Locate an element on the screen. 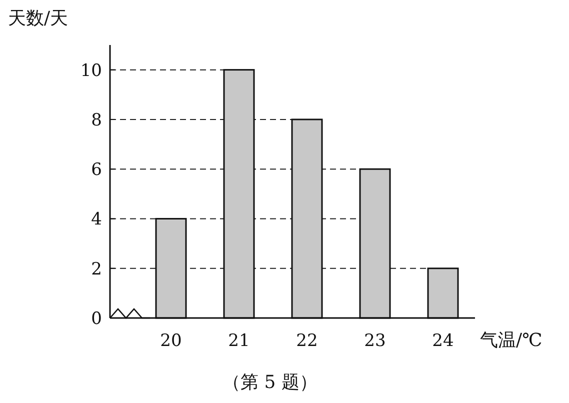  x-tick-label: 22 is located at coordinates (307, 341).